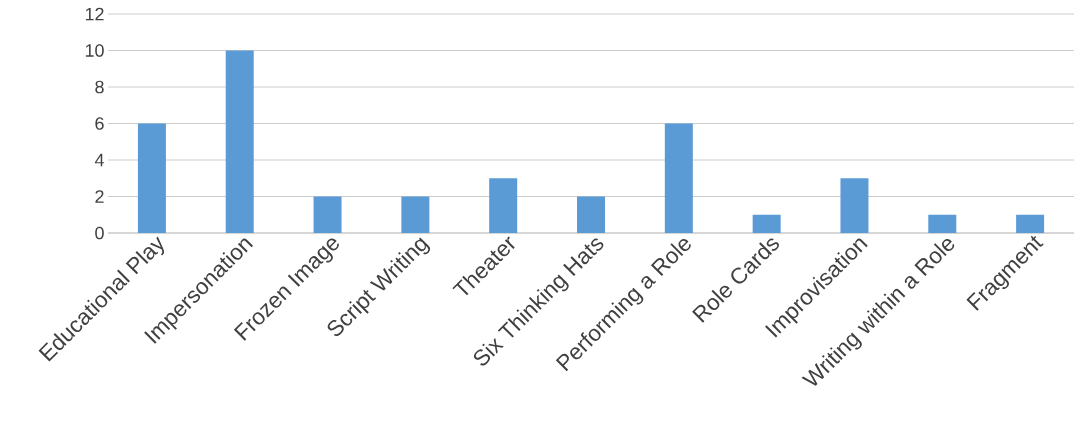  Describe the element at coordinates (99, 160) in the screenshot. I see `y-tick-label: 4` at that location.